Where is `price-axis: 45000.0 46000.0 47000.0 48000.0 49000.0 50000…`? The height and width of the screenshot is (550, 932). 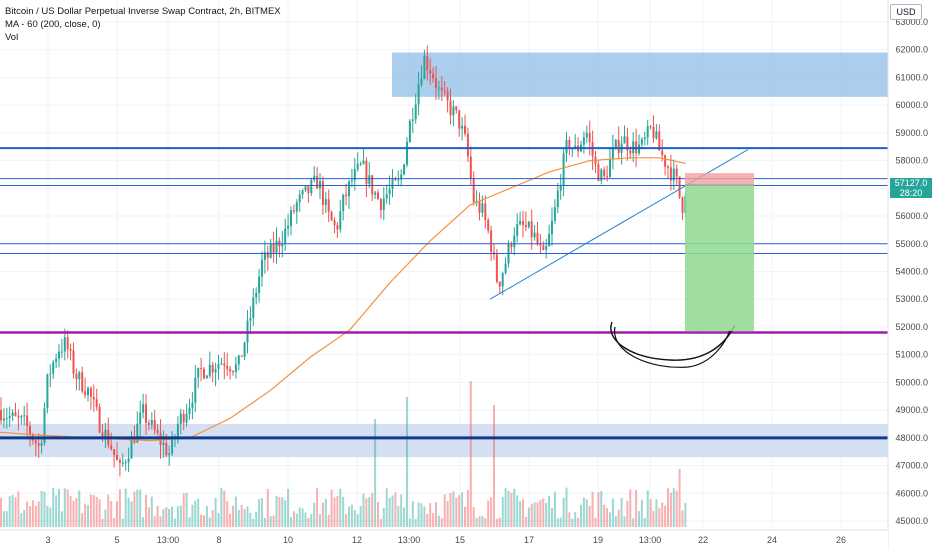 price-axis: 45000.0 46000.0 47000.0 48000.0 49000.0 50000… is located at coordinates (909, 275).